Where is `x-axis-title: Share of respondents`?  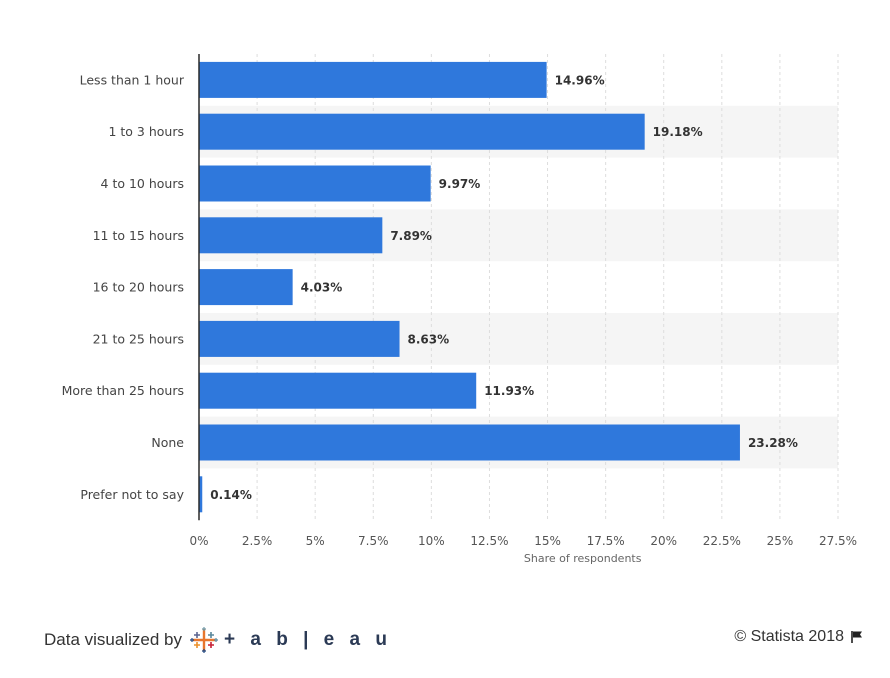 x-axis-title: Share of respondents is located at coordinates (583, 558).